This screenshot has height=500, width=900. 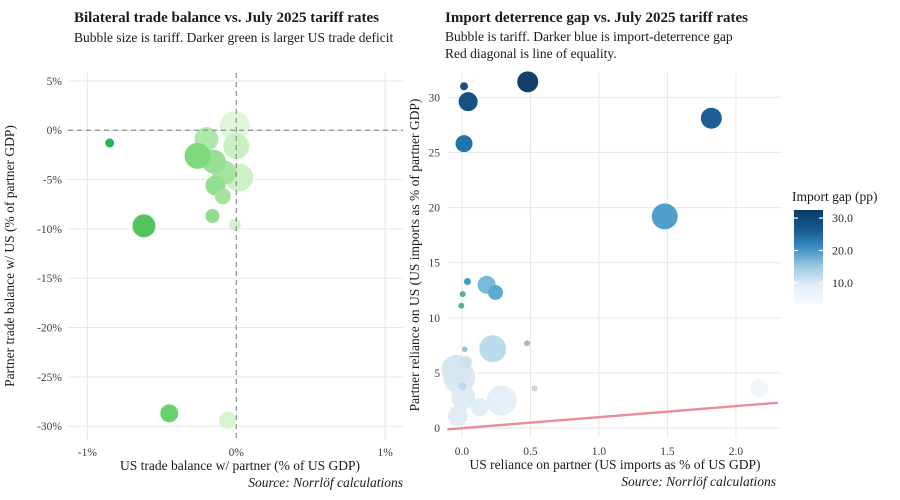 What do you see at coordinates (435, 153) in the screenshot?
I see `y-tick-label: 25` at bounding box center [435, 153].